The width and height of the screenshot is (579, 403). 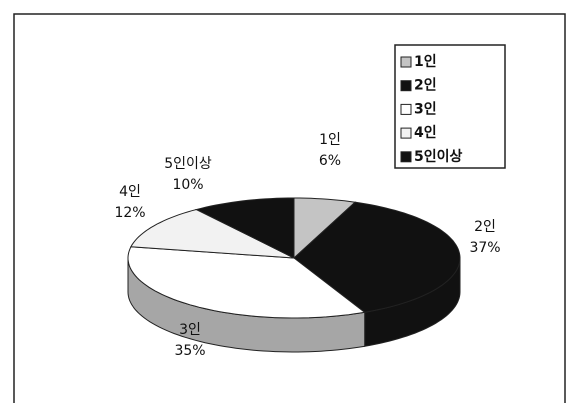 I want to click on data-label-name: 4인, so click(x=130, y=192).